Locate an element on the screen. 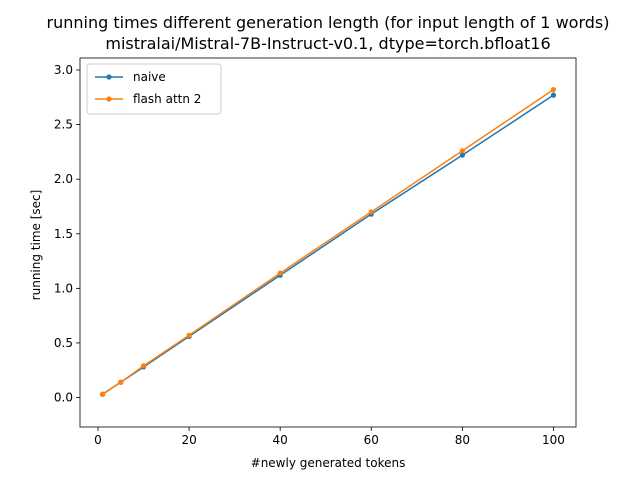 Image resolution: width=640 pixels, height=480 pixels. y-tick-label: 1.0 is located at coordinates (63, 288).